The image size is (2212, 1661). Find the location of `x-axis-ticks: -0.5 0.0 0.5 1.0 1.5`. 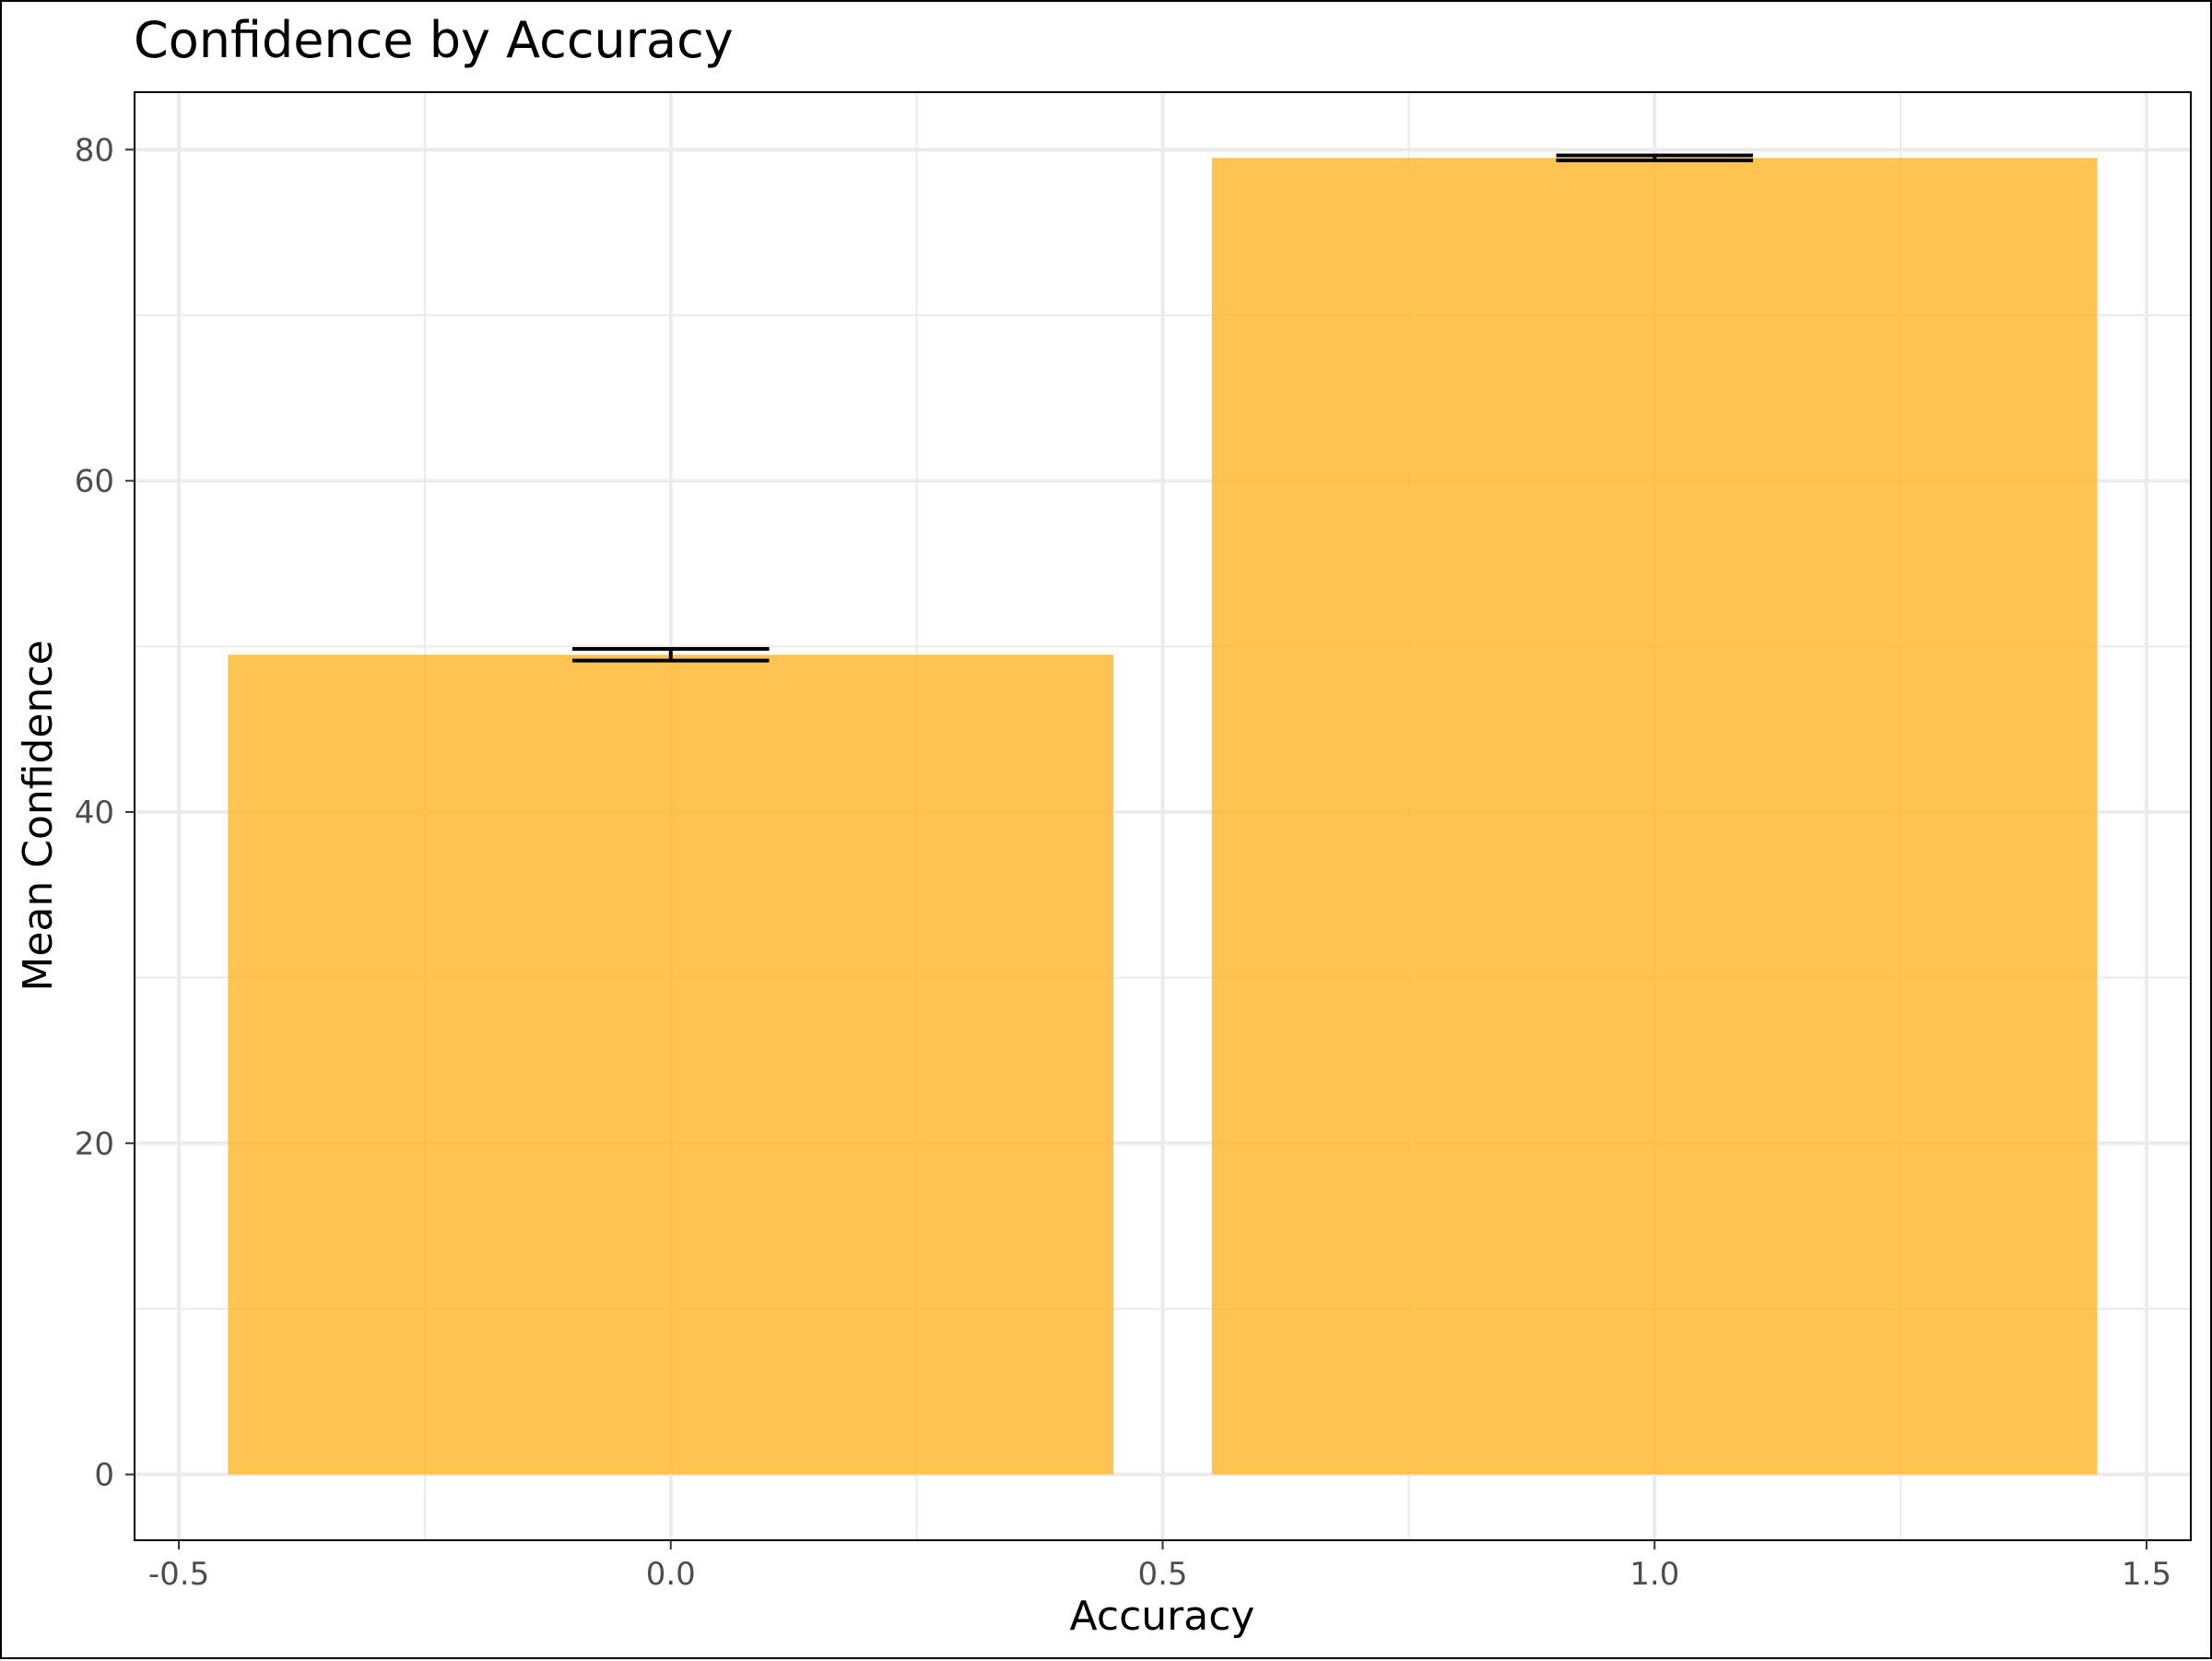

x-axis-ticks: -0.5 0.0 0.5 1.0 1.5 is located at coordinates (1159, 1566).